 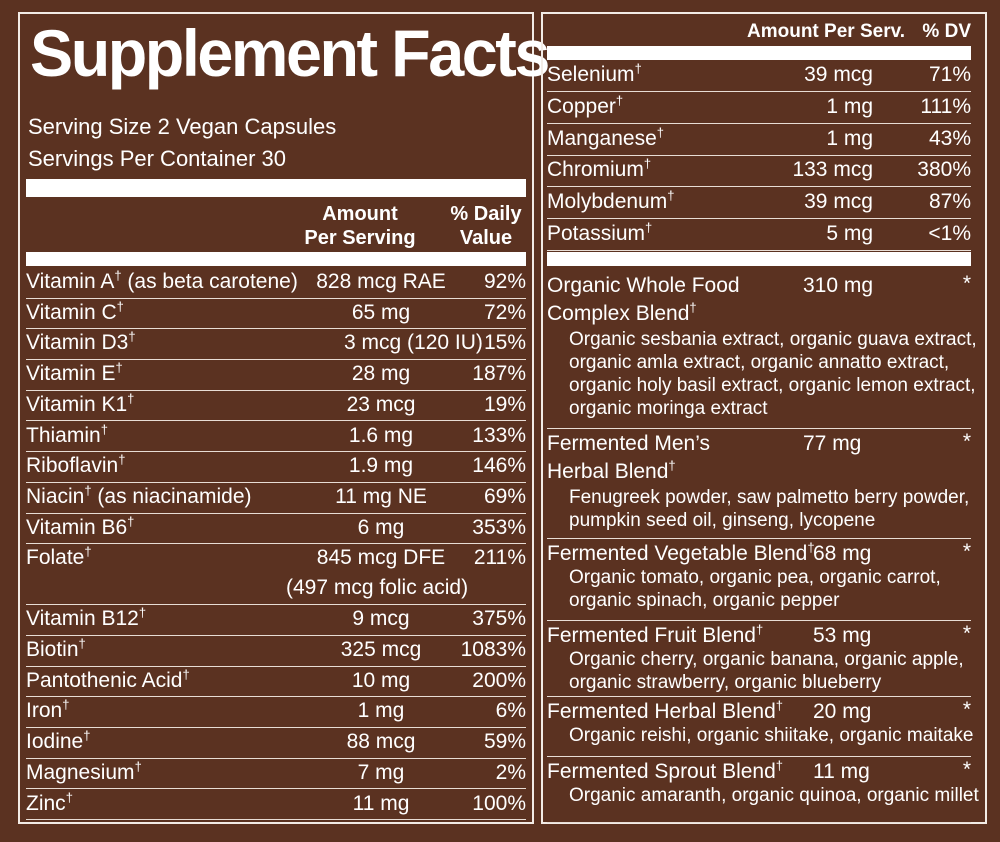 What do you see at coordinates (841, 771) in the screenshot?
I see `blend-amount: 11 mg` at bounding box center [841, 771].